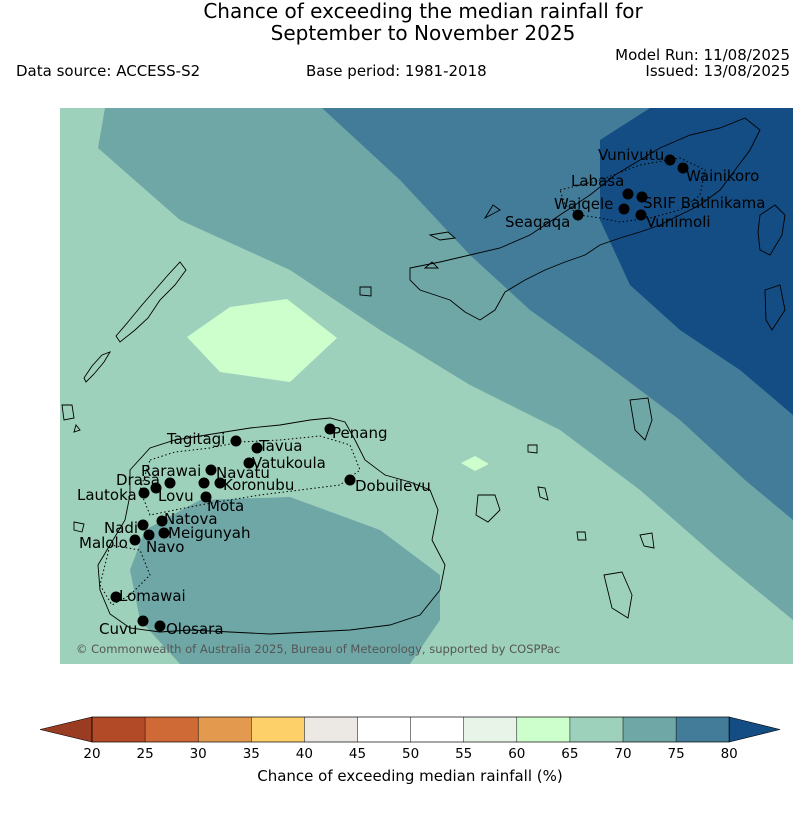 The height and width of the screenshot is (816, 804). What do you see at coordinates (488, 508) in the screenshot?
I see `island-b` at bounding box center [488, 508].